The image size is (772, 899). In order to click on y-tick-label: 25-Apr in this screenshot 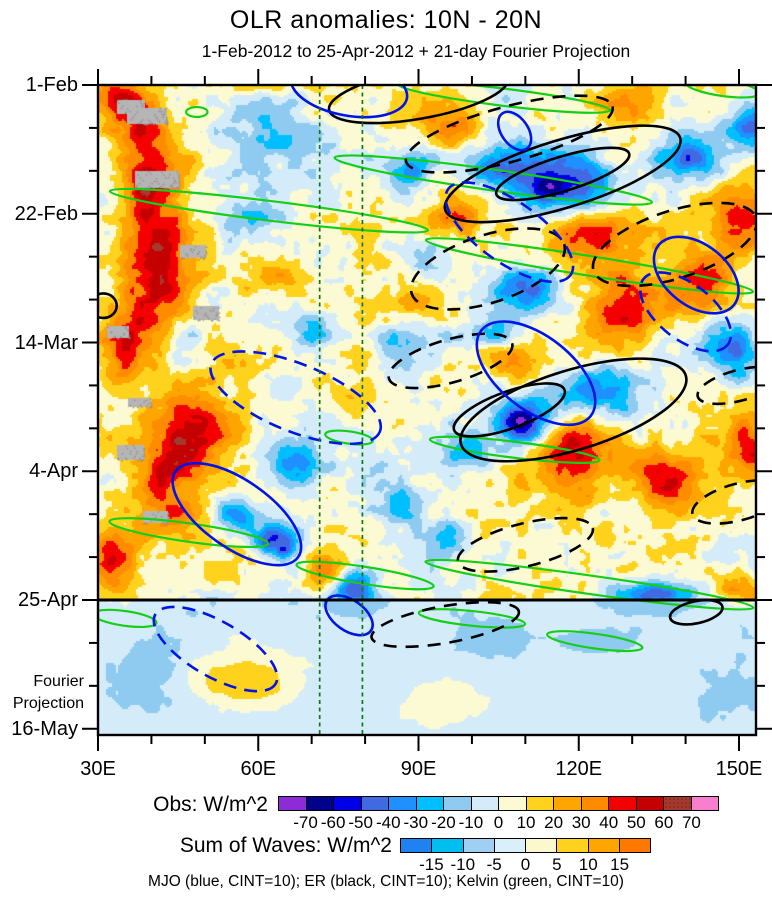, I will do `click(47, 600)`.